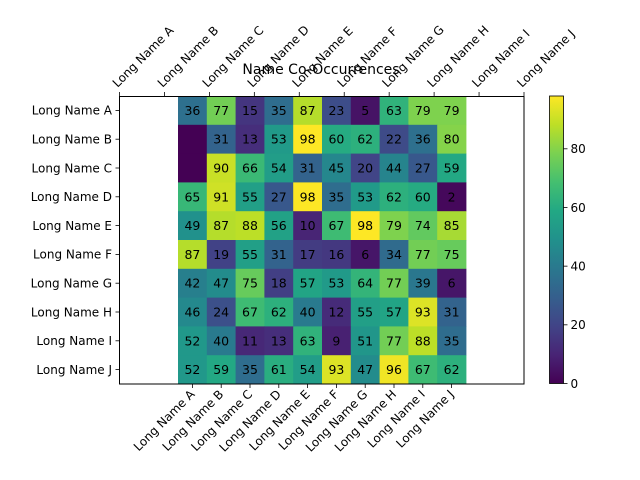 This screenshot has height=480, width=640. What do you see at coordinates (279, 196) in the screenshot?
I see `cell-label: 27` at bounding box center [279, 196].